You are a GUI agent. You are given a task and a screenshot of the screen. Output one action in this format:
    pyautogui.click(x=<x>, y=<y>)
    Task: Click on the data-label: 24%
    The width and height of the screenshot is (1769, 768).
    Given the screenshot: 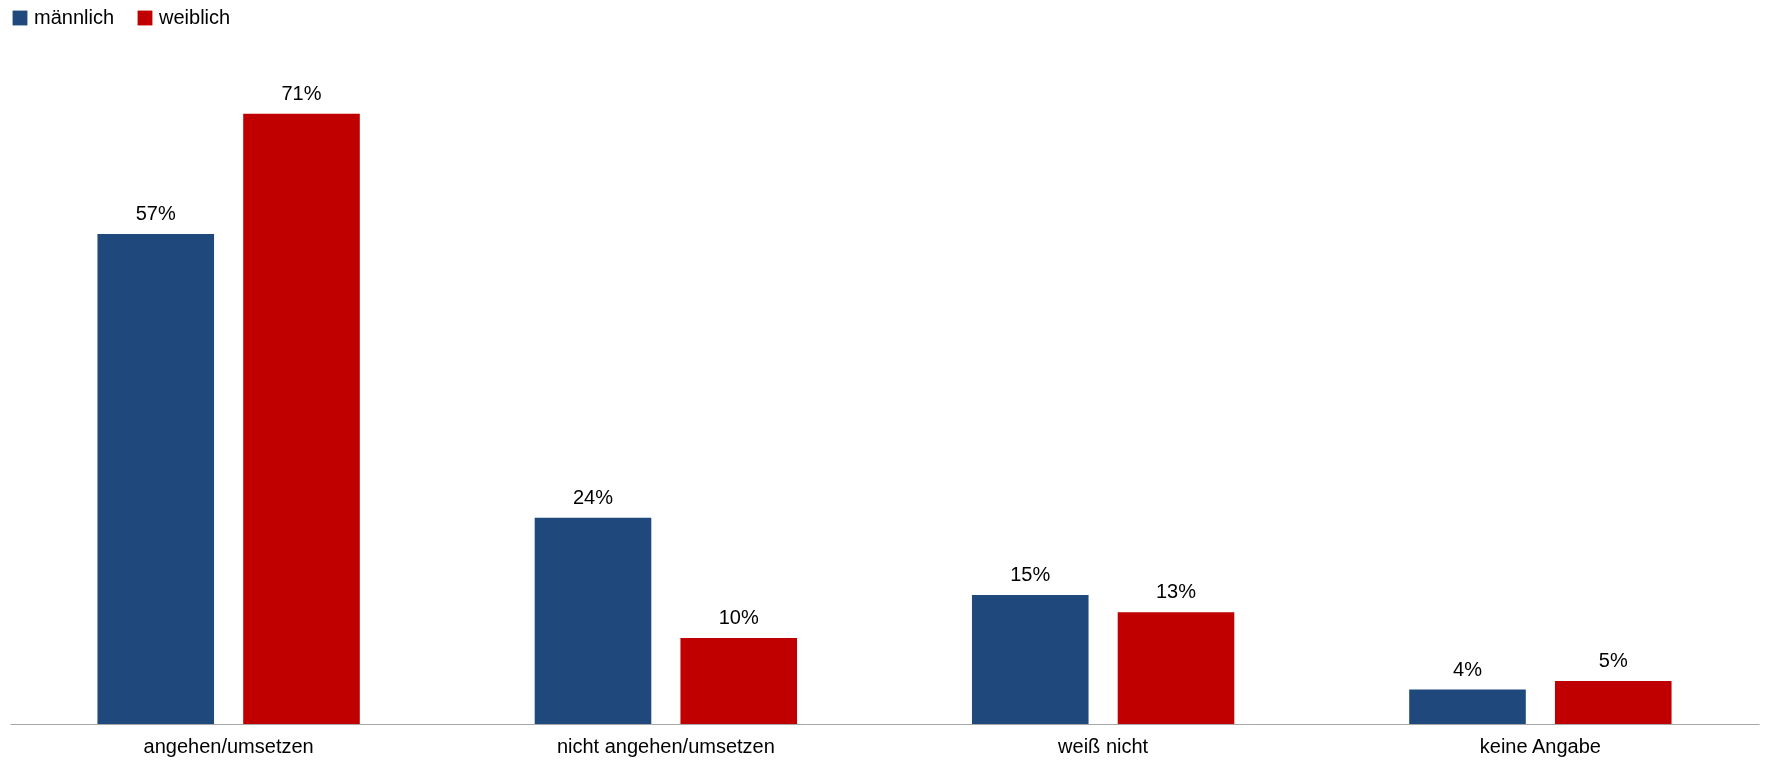 What is the action you would take?
    pyautogui.click(x=593, y=496)
    